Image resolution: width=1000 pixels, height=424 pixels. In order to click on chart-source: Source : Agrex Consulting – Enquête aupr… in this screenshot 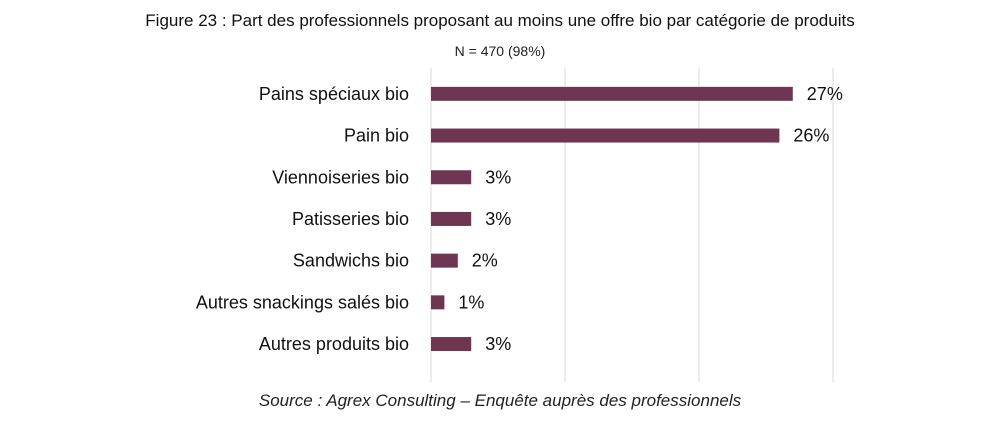, I will do `click(500, 400)`.